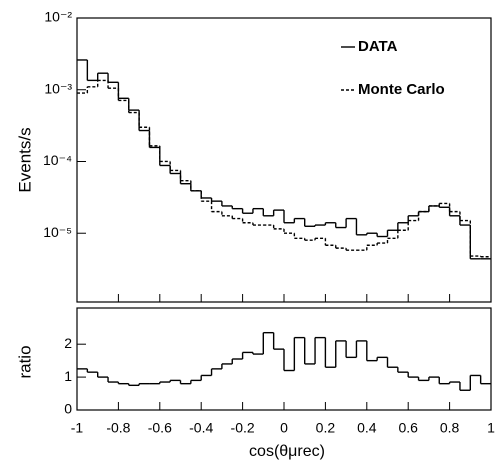  What do you see at coordinates (401, 89) in the screenshot?
I see `legend-label: Monte Carlo` at bounding box center [401, 89].